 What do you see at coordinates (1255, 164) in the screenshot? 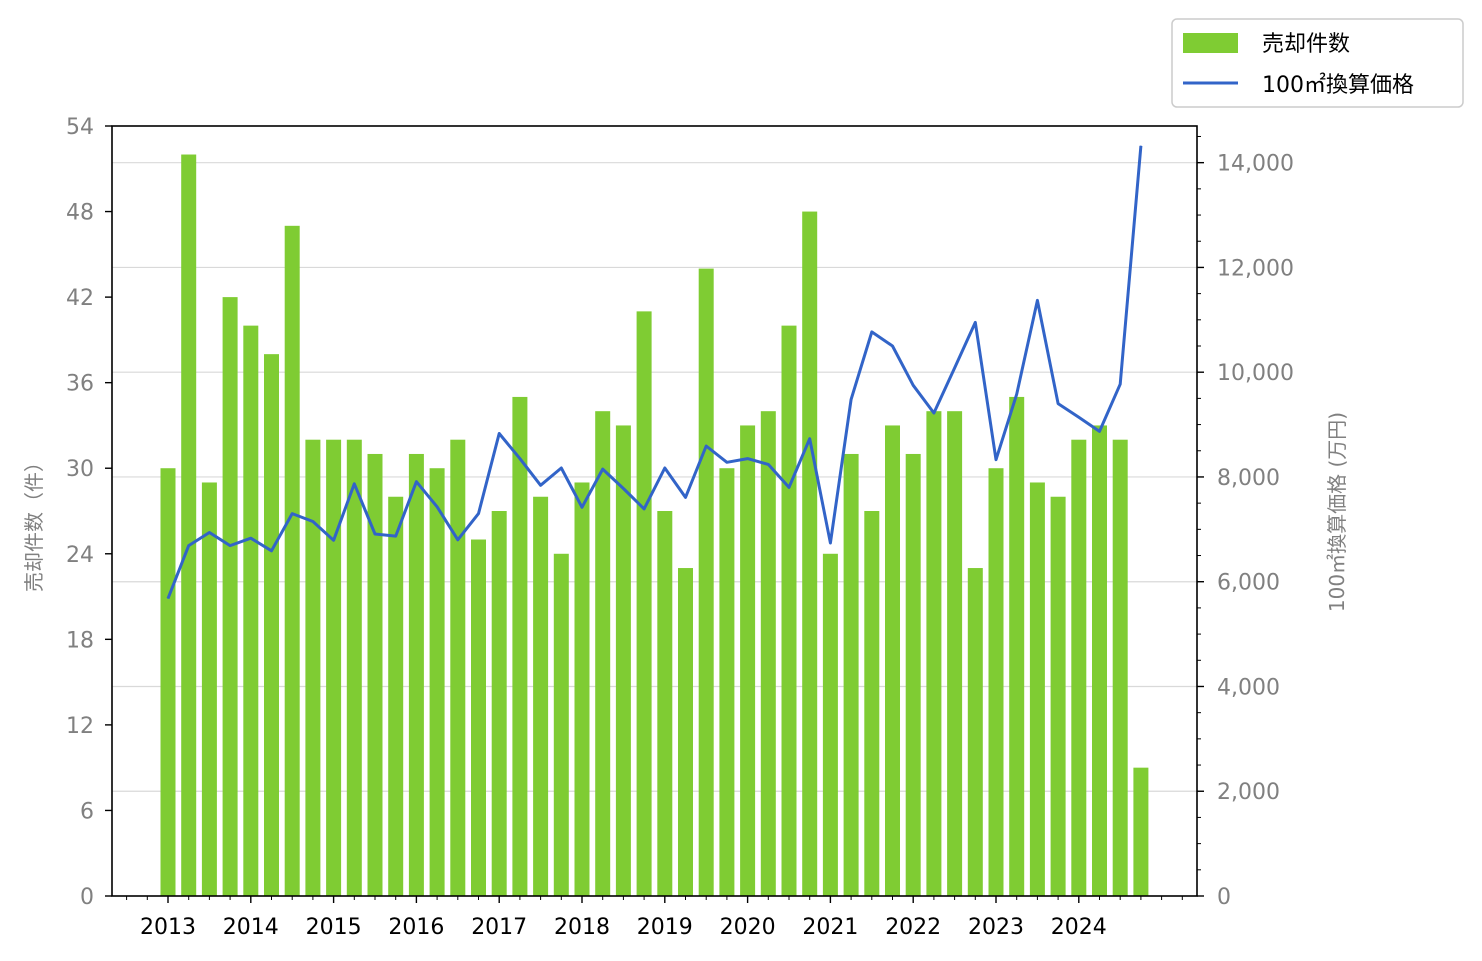
I see `right-tick-label: 14,000` at bounding box center [1255, 164].